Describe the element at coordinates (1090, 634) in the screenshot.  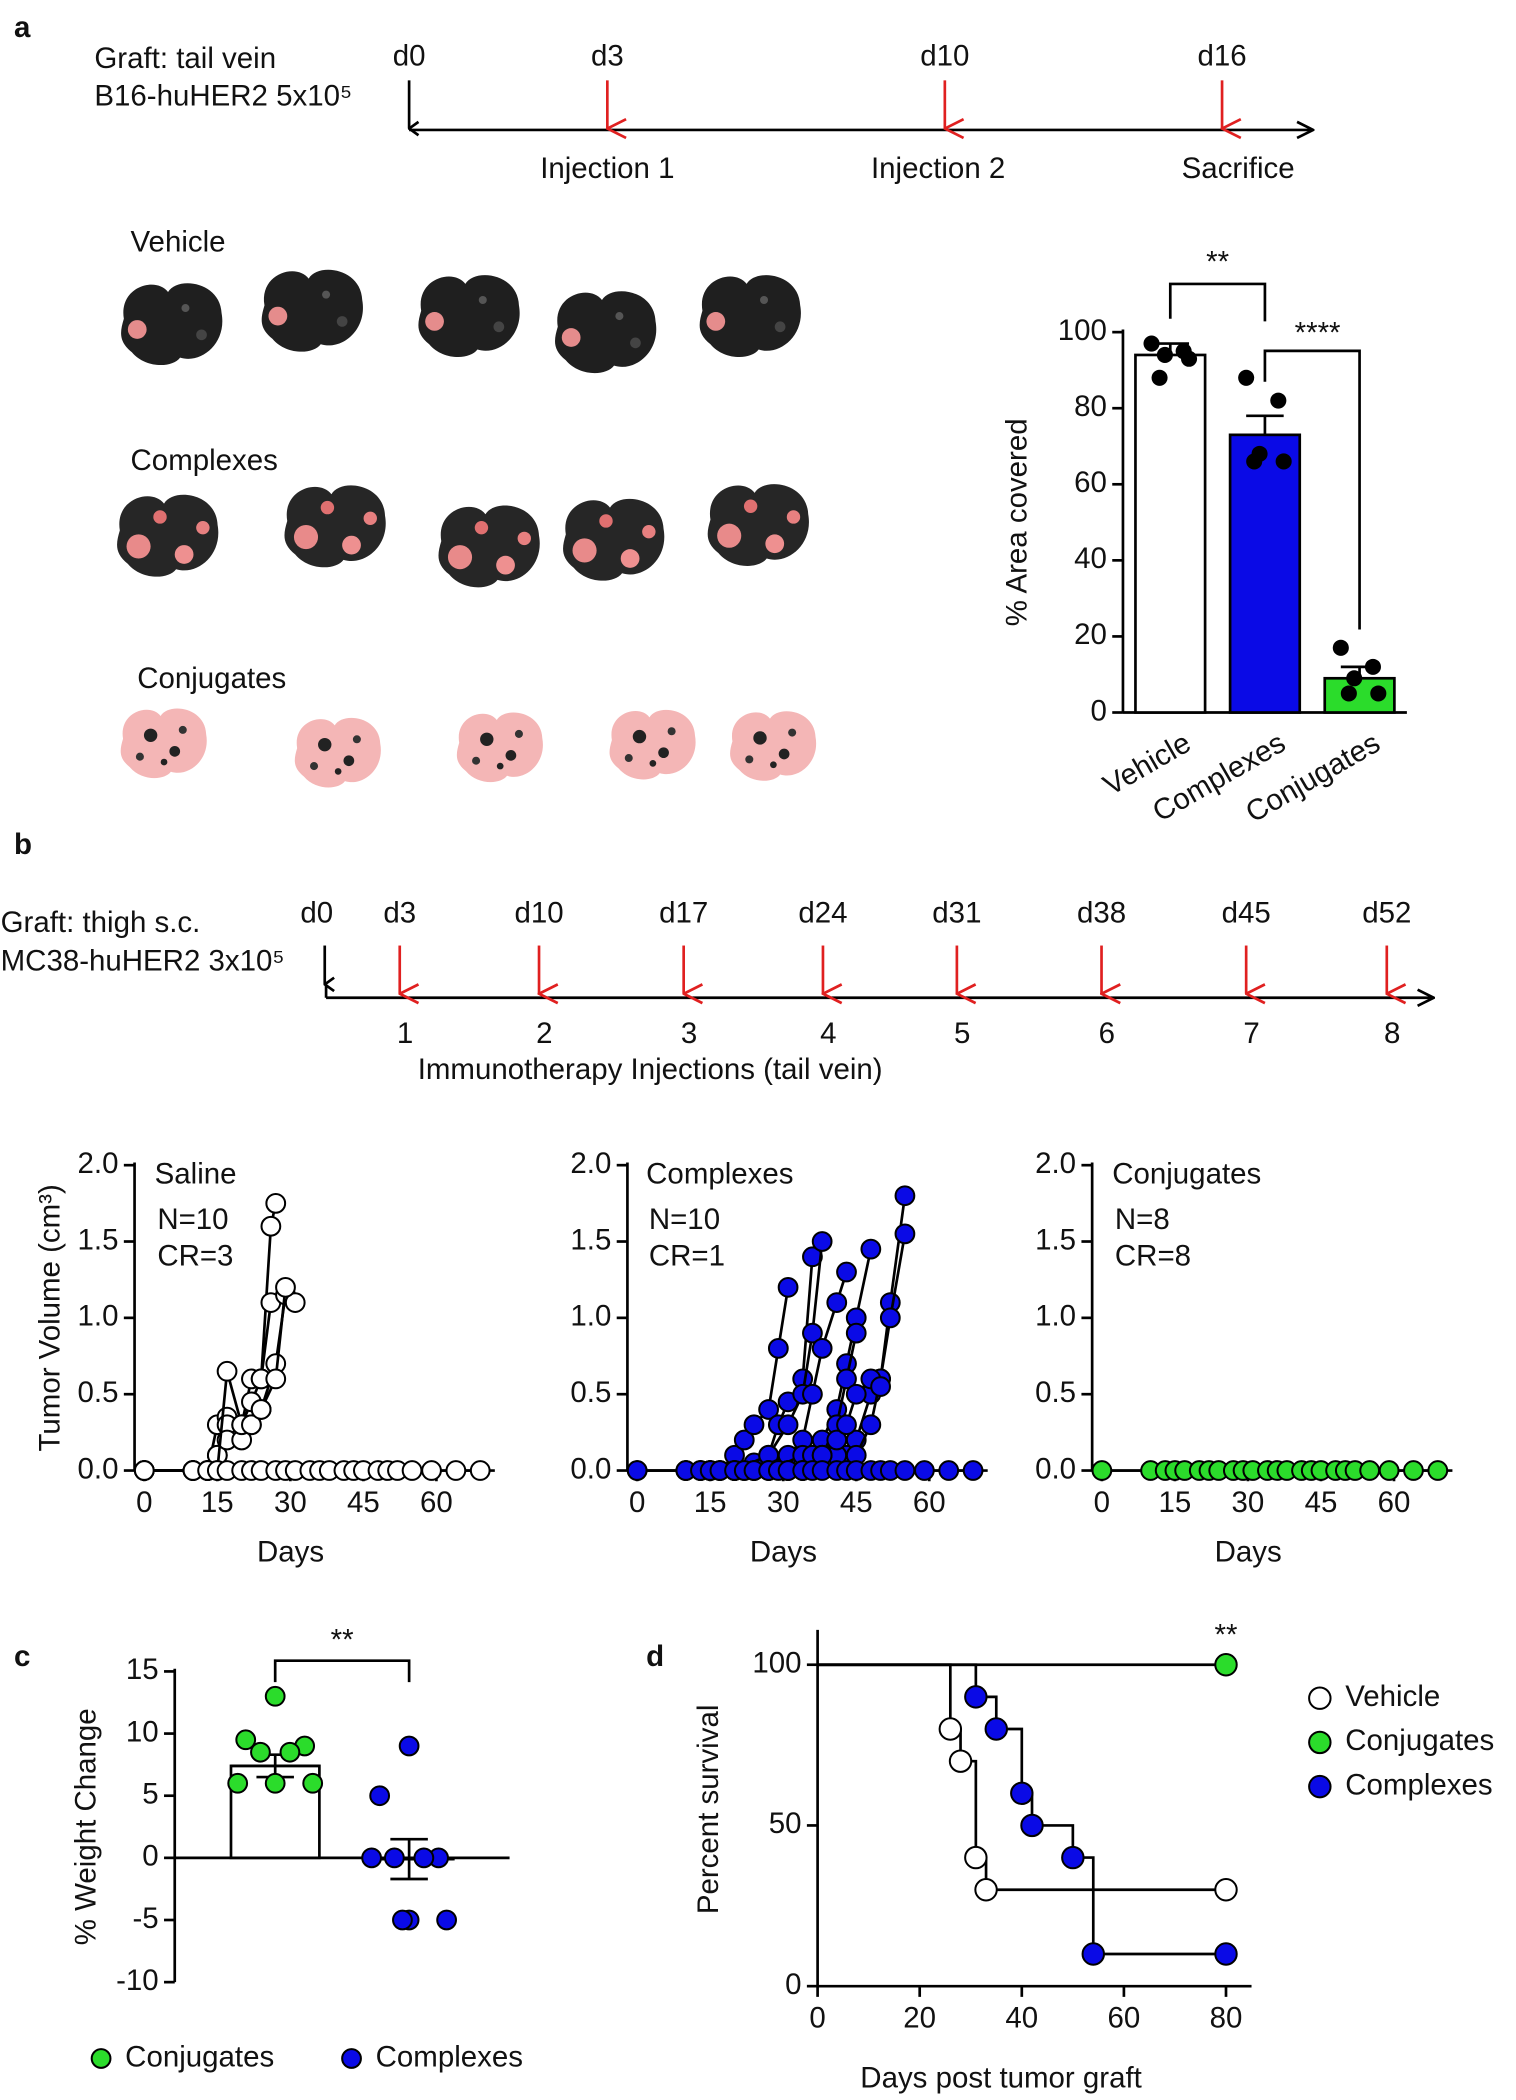
I see `y-tick-label: 20` at that location.